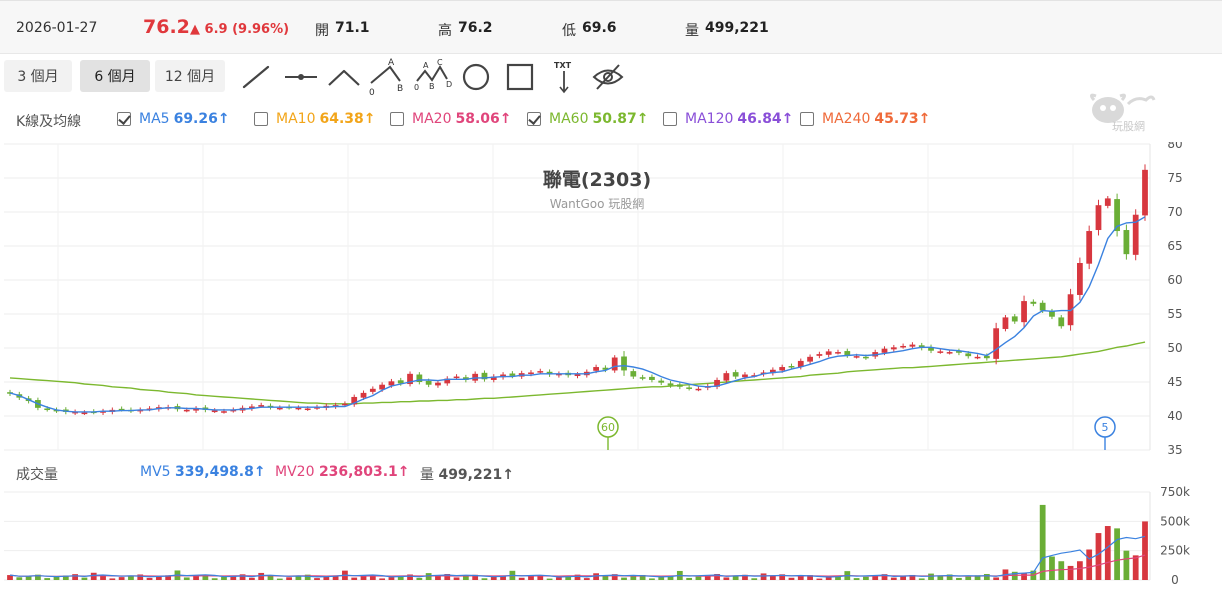  What do you see at coordinates (865, 119) in the screenshot?
I see `ma240-toggle: MA240 45.73↑` at bounding box center [865, 119].